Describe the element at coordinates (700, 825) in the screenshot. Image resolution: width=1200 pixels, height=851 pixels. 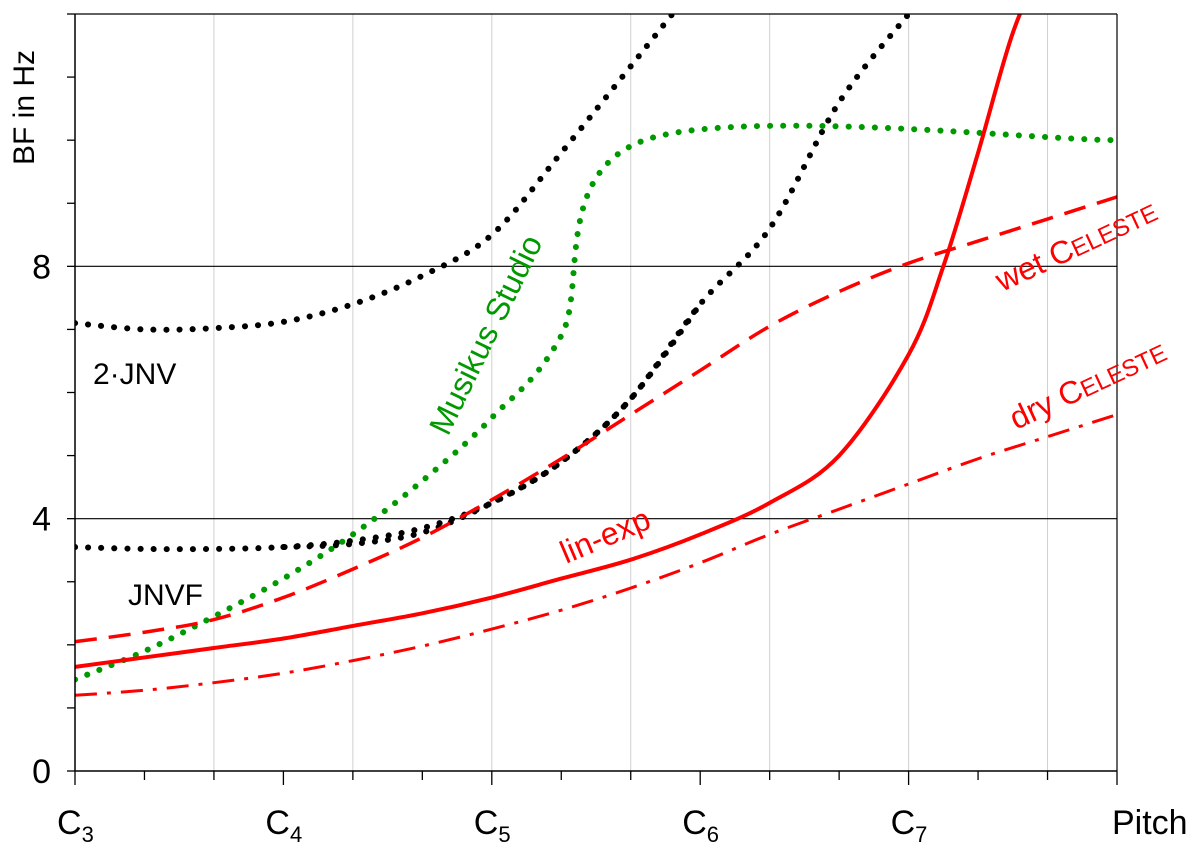
I see `x-tick-label: C6` at that location.